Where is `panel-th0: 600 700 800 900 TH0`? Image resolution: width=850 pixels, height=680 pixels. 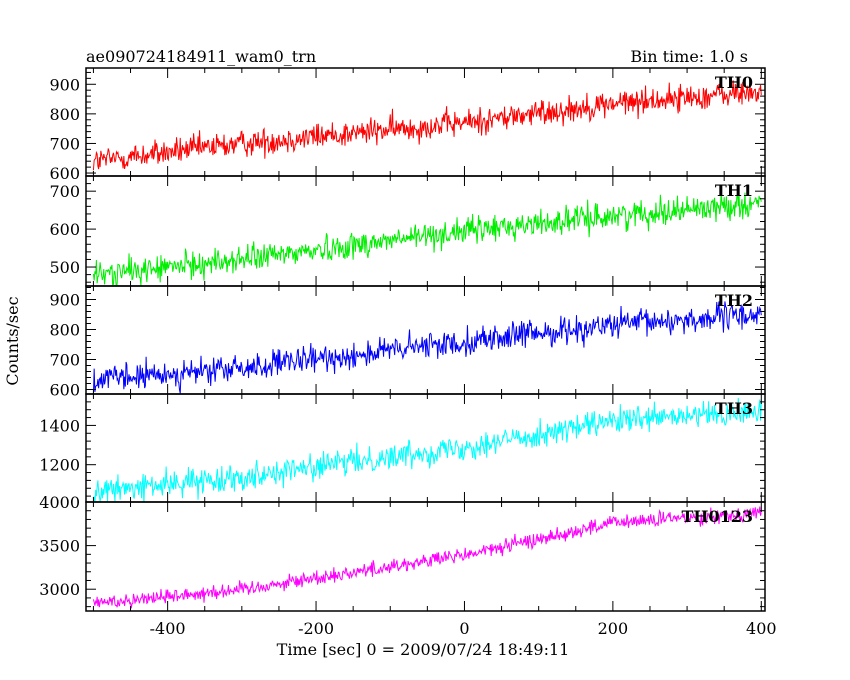 panel-th0: 600 700 800 900 TH0 is located at coordinates (407, 125).